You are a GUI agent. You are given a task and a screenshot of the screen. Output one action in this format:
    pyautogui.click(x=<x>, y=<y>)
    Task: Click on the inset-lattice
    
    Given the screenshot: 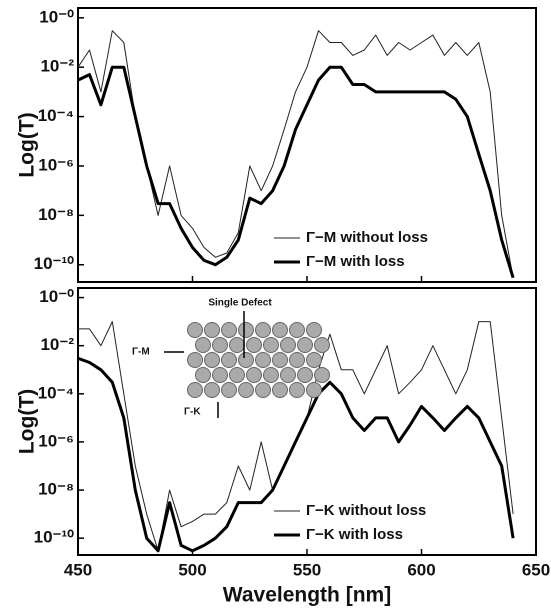 What is the action you would take?
    pyautogui.click(x=258, y=360)
    